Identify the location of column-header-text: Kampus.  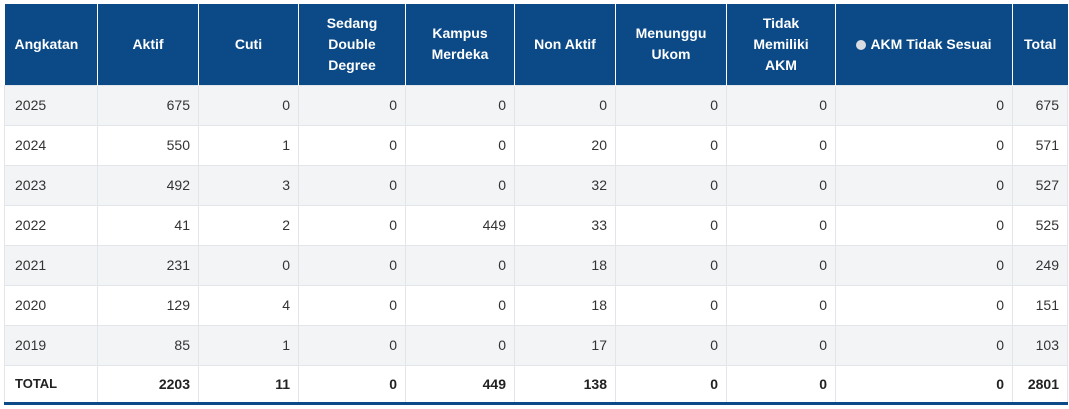
(460, 33).